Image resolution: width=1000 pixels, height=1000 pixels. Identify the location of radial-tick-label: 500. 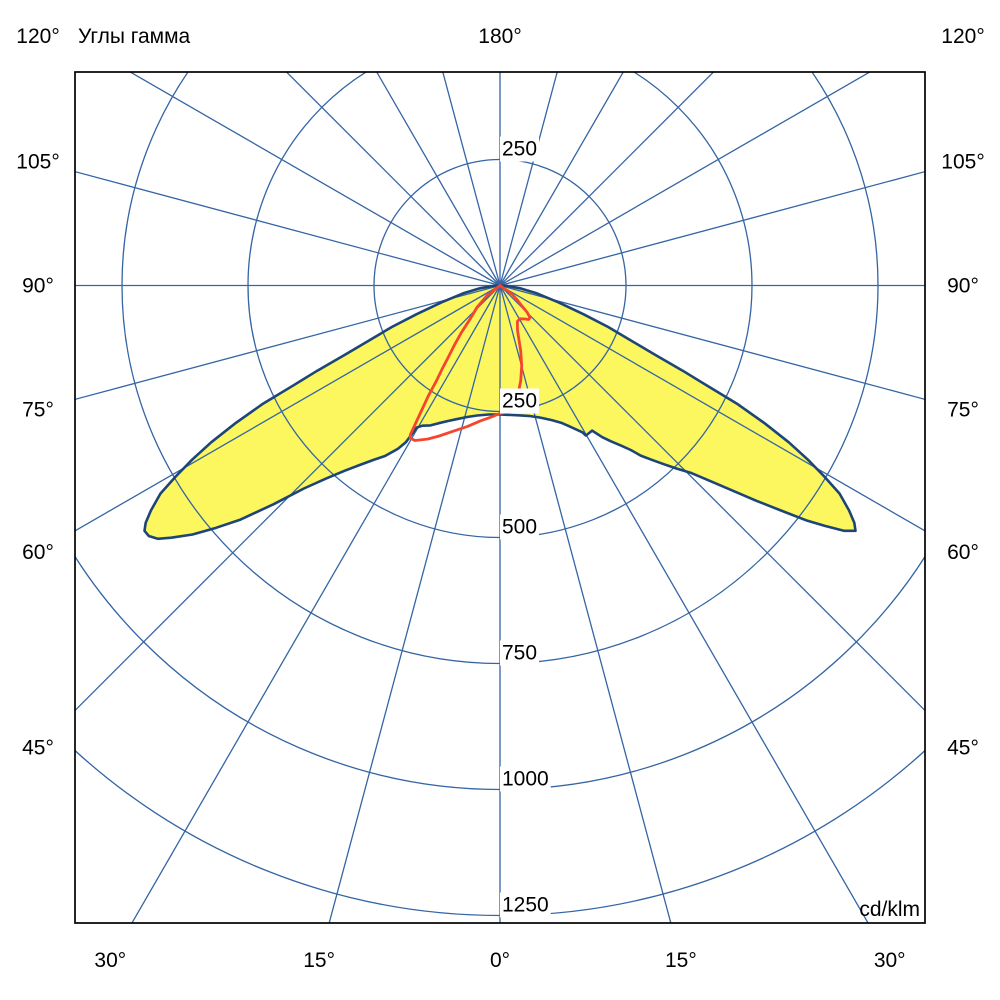
(519, 527).